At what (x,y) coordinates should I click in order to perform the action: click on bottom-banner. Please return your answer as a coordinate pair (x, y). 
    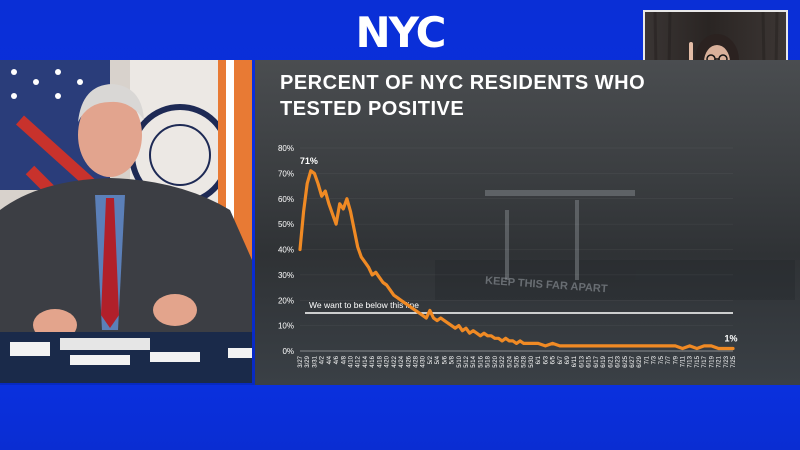
    Looking at the image, I should click on (400, 417).